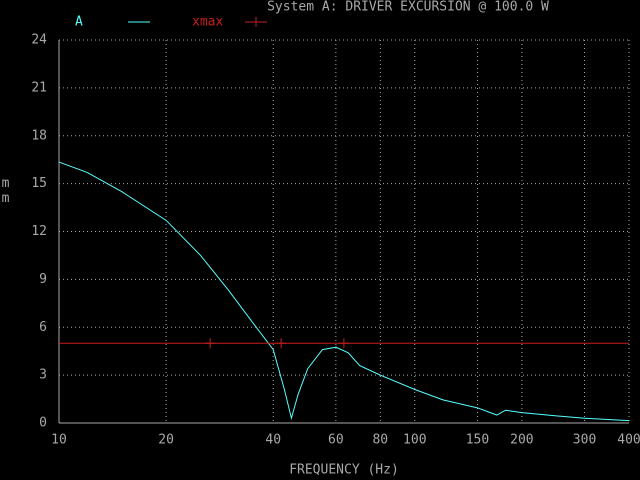  I want to click on x-tick-label: 150, so click(477, 440).